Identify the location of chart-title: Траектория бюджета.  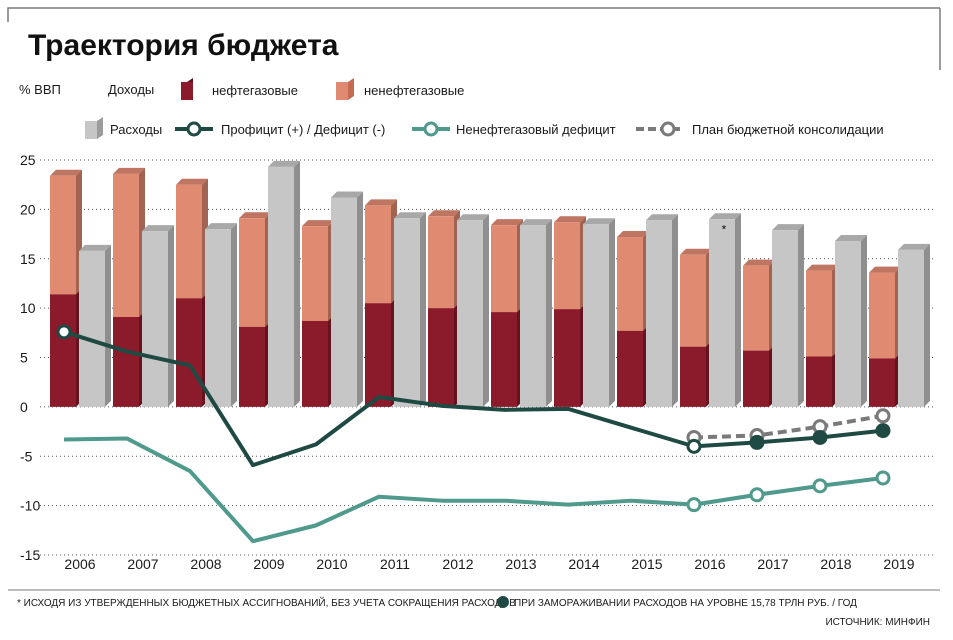
(183, 45).